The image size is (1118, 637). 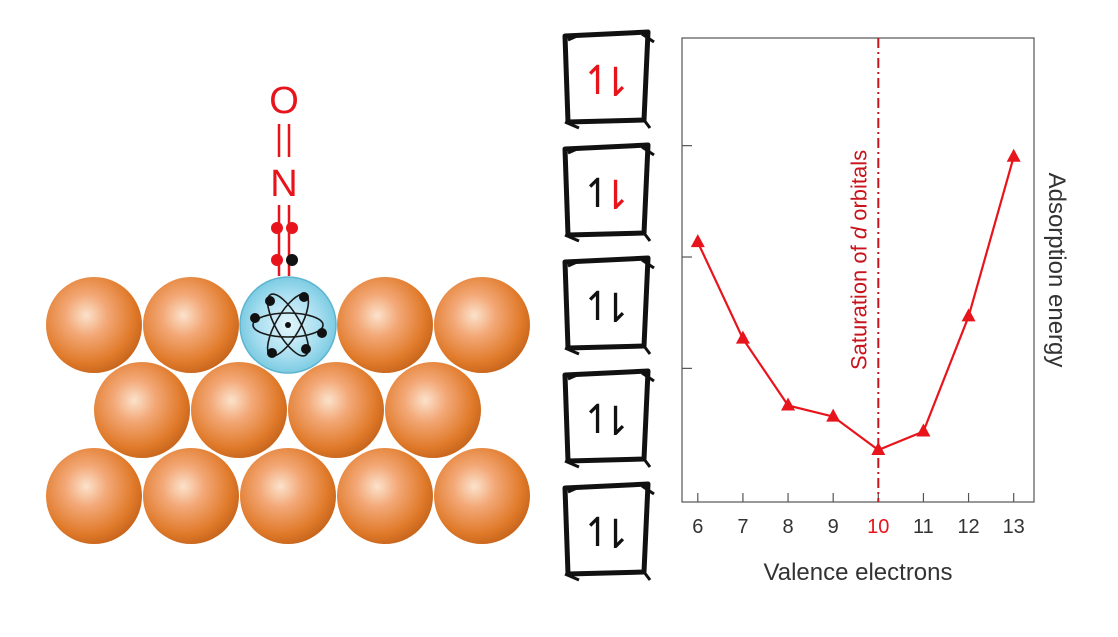 I want to click on series-line, so click(x=855, y=302).